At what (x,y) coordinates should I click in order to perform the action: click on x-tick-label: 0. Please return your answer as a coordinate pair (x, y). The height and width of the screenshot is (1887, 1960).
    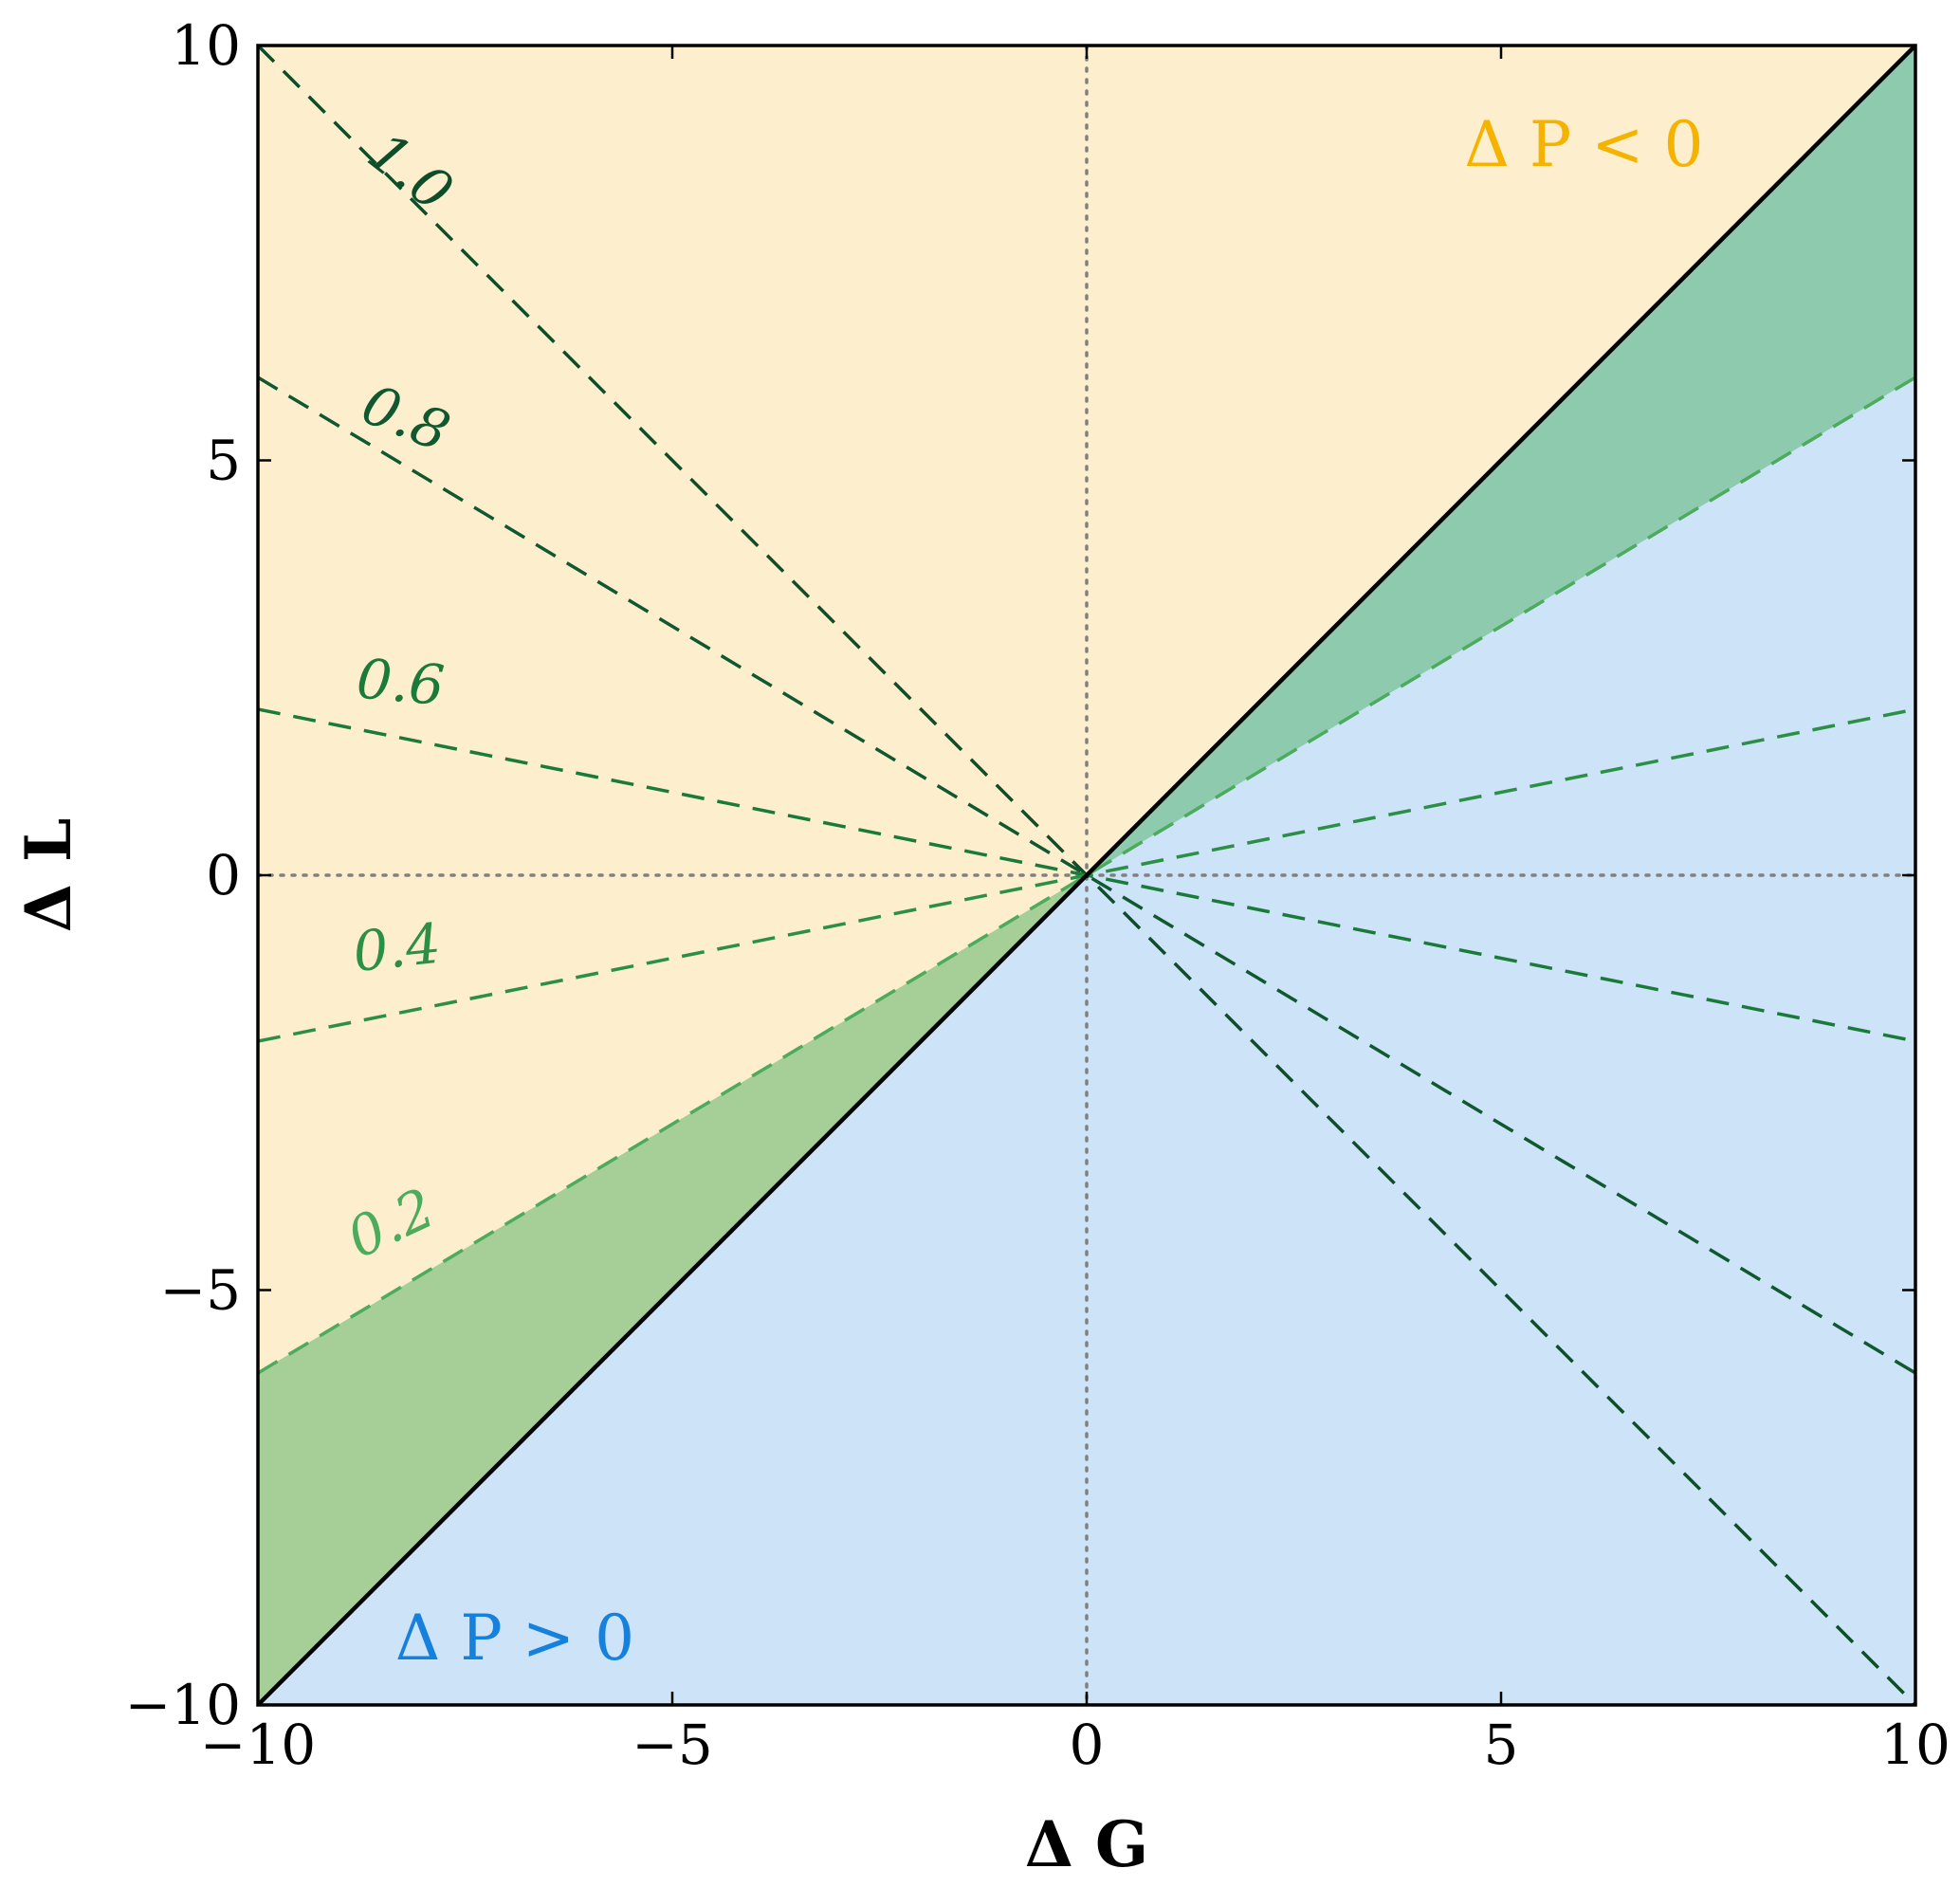
    Looking at the image, I should click on (1087, 1745).